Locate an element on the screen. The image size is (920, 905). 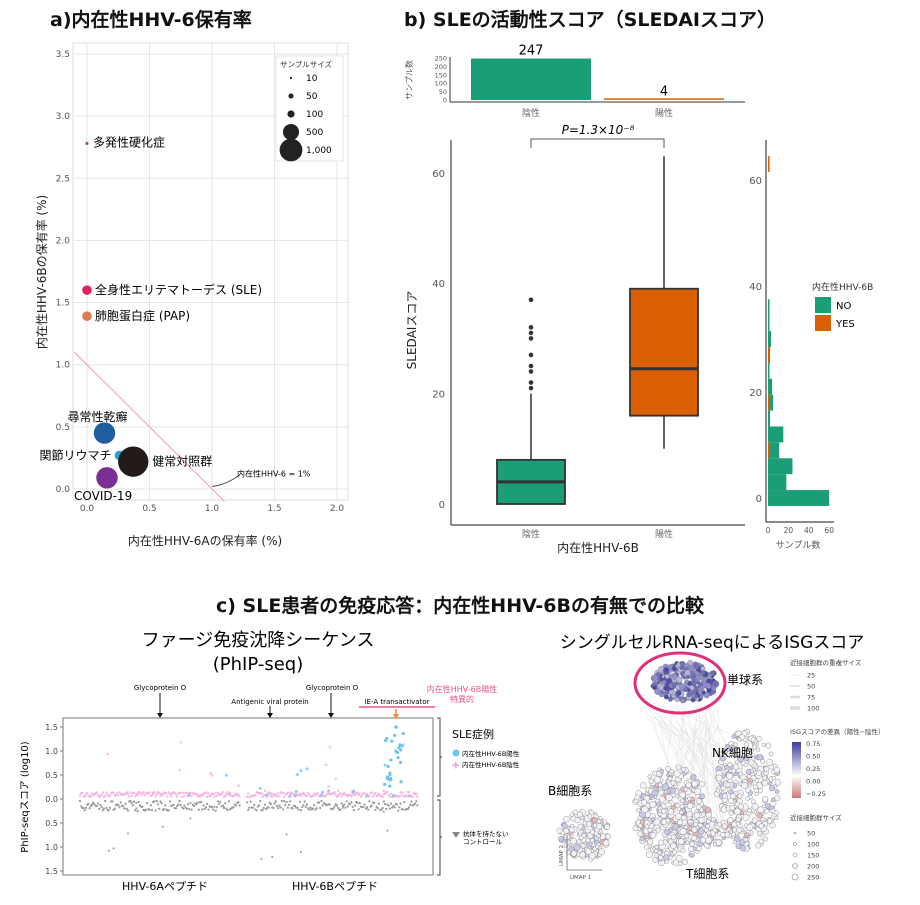
bar is located at coordinates (531, 79).